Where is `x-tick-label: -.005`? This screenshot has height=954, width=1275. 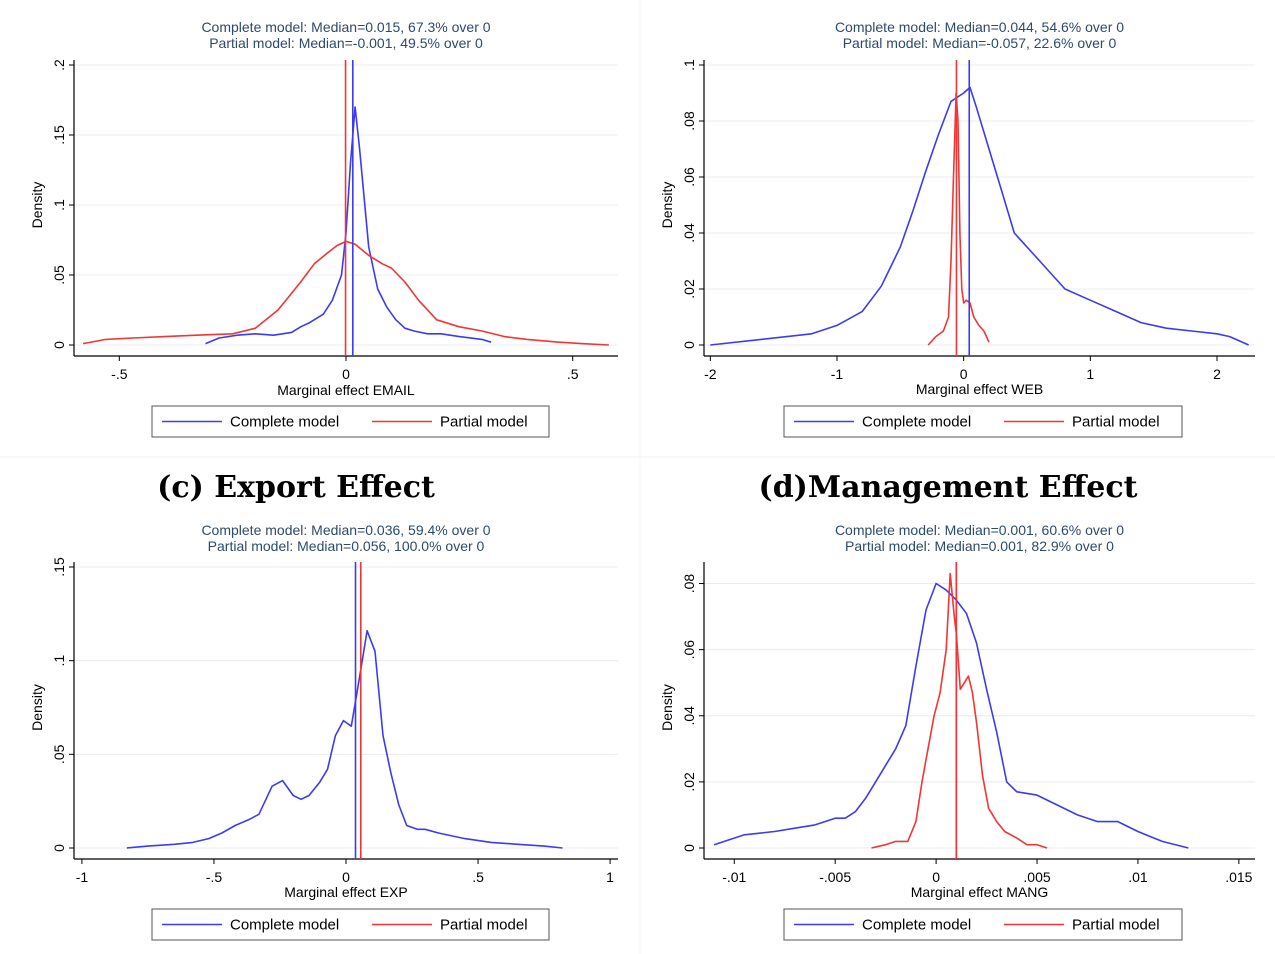 x-tick-label: -.005 is located at coordinates (835, 877).